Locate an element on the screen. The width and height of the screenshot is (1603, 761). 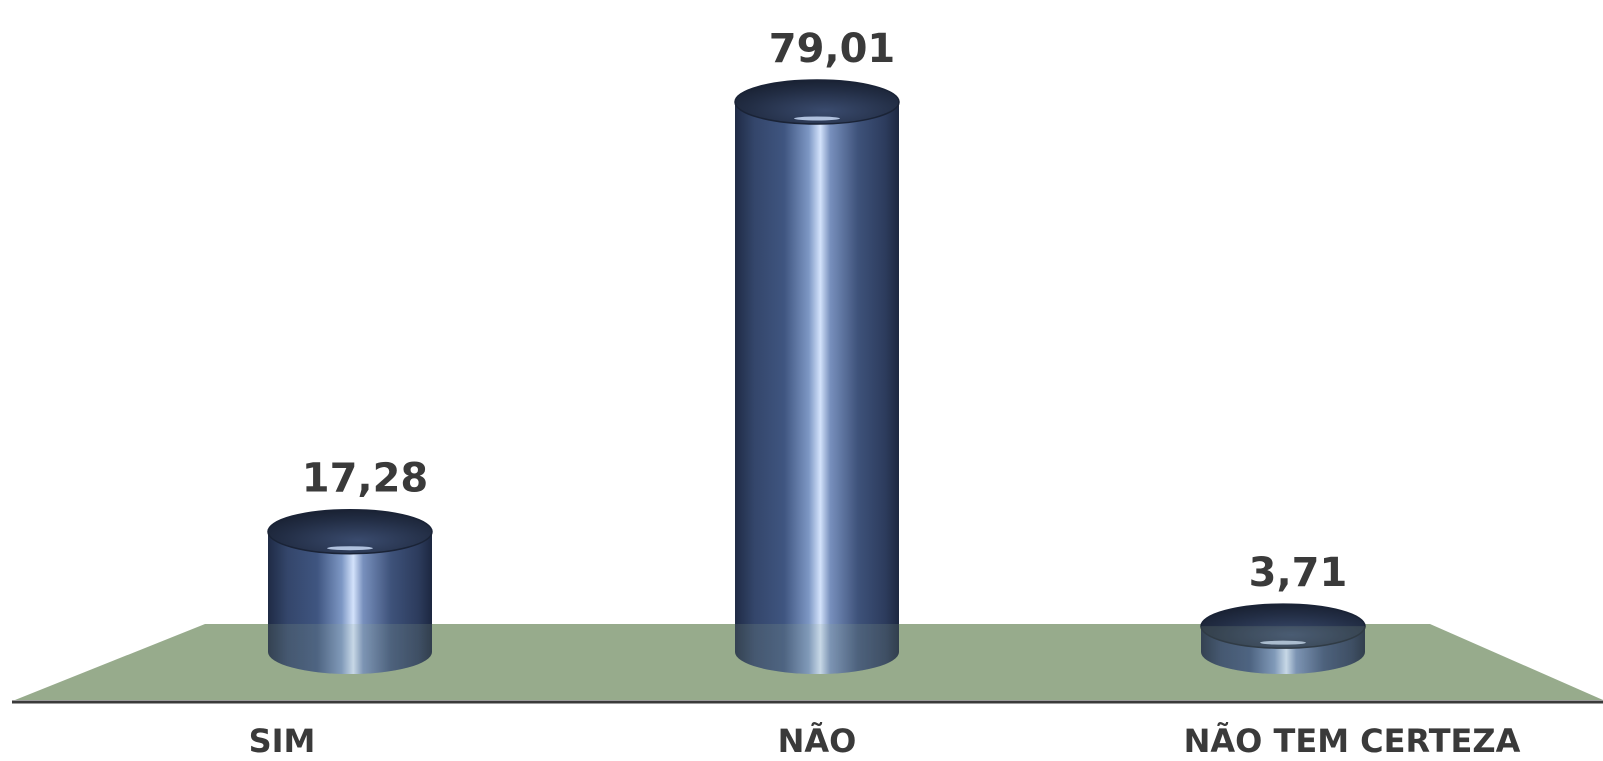
floor-overlays is located at coordinates (816, 649).